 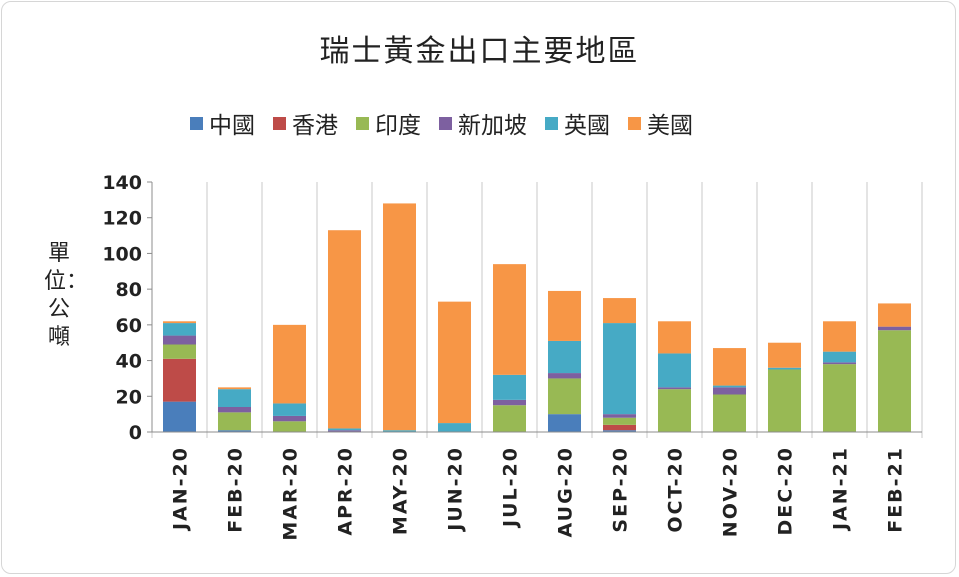 What do you see at coordinates (676, 489) in the screenshot?
I see `x-tick-label: OCT-20` at bounding box center [676, 489].